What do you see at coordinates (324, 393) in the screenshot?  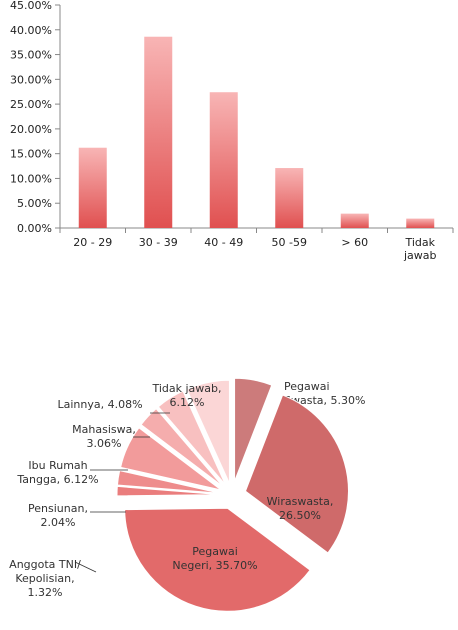 I see `pie-slice-label: Pegawai Swasta, 5.30%` at bounding box center [324, 393].